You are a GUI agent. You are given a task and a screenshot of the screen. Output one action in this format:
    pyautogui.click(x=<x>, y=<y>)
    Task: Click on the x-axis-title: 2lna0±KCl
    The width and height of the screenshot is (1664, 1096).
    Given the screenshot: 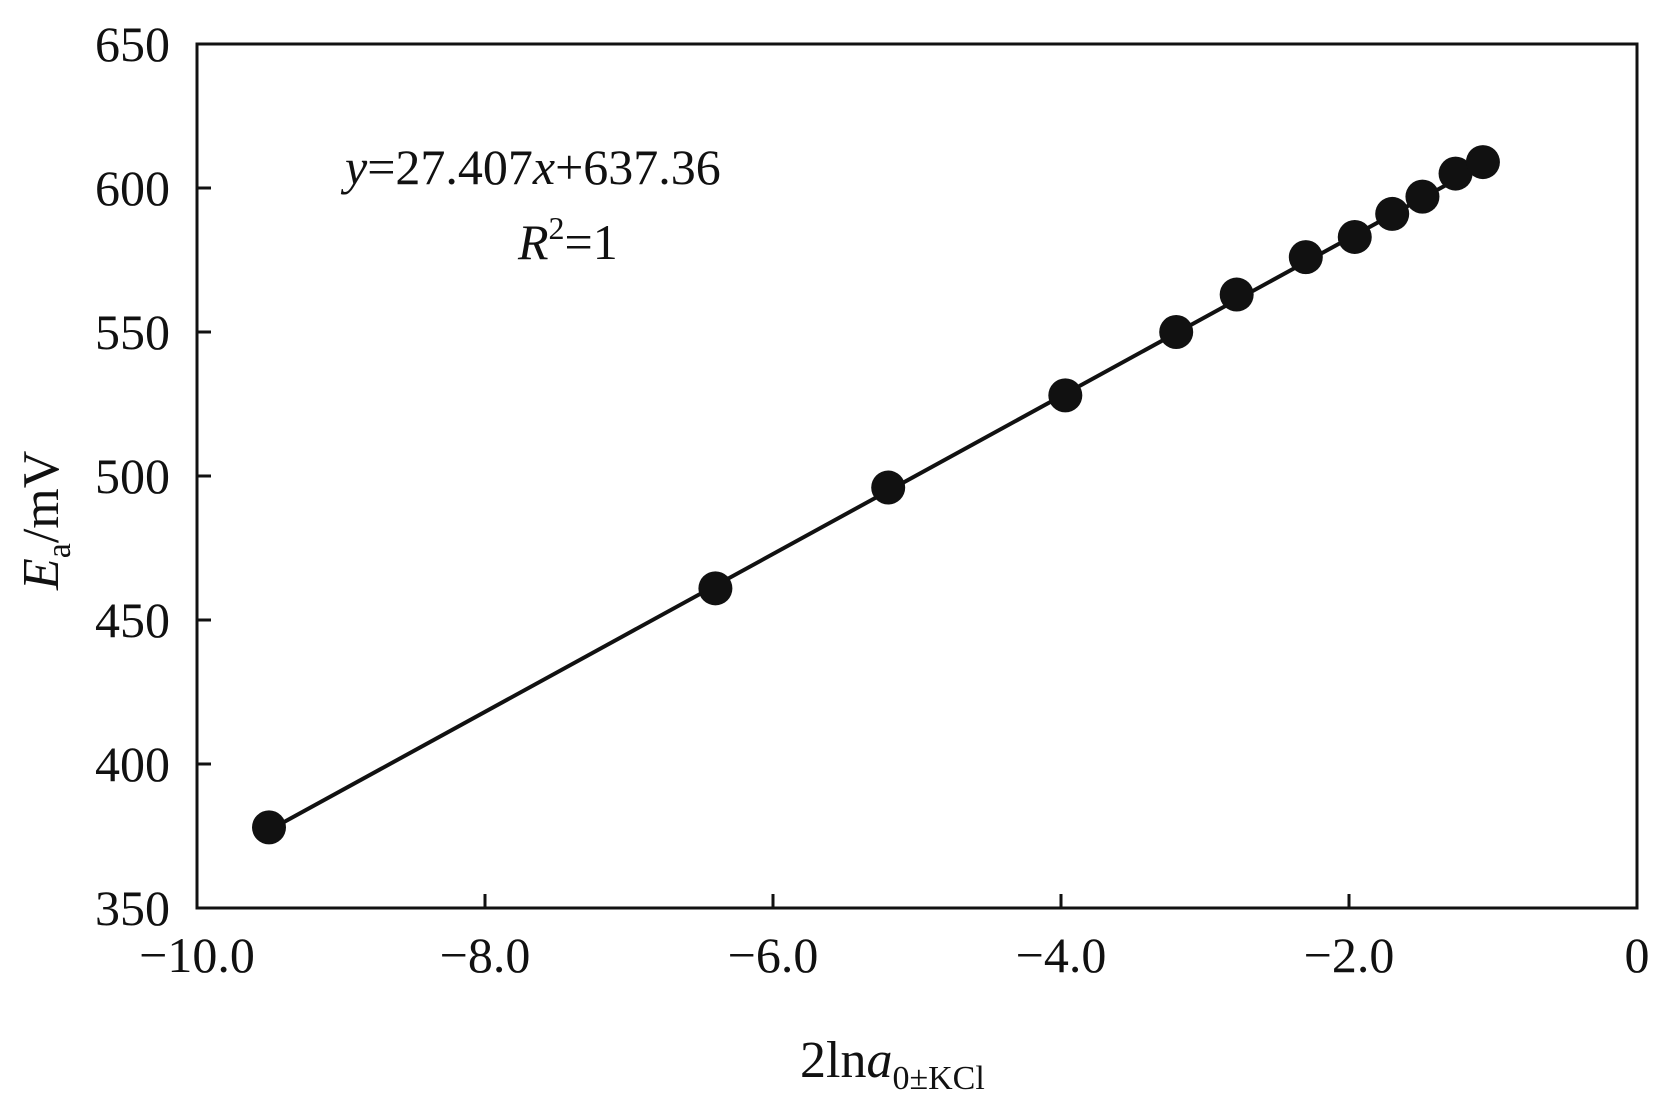 What is the action you would take?
    pyautogui.click(x=892, y=1064)
    